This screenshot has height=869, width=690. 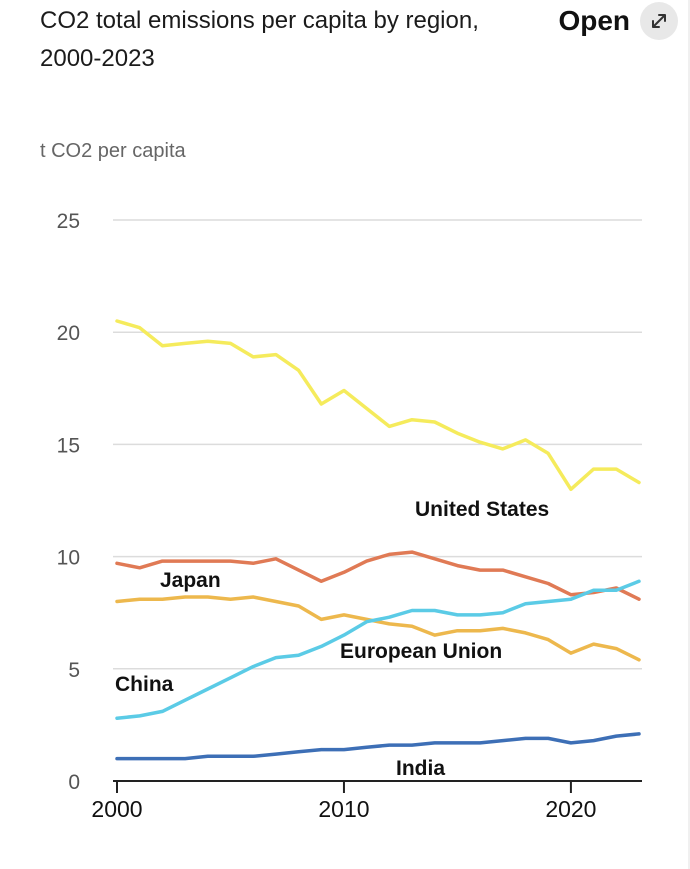 I want to click on data-point-united-states-2023, so click(x=639, y=482).